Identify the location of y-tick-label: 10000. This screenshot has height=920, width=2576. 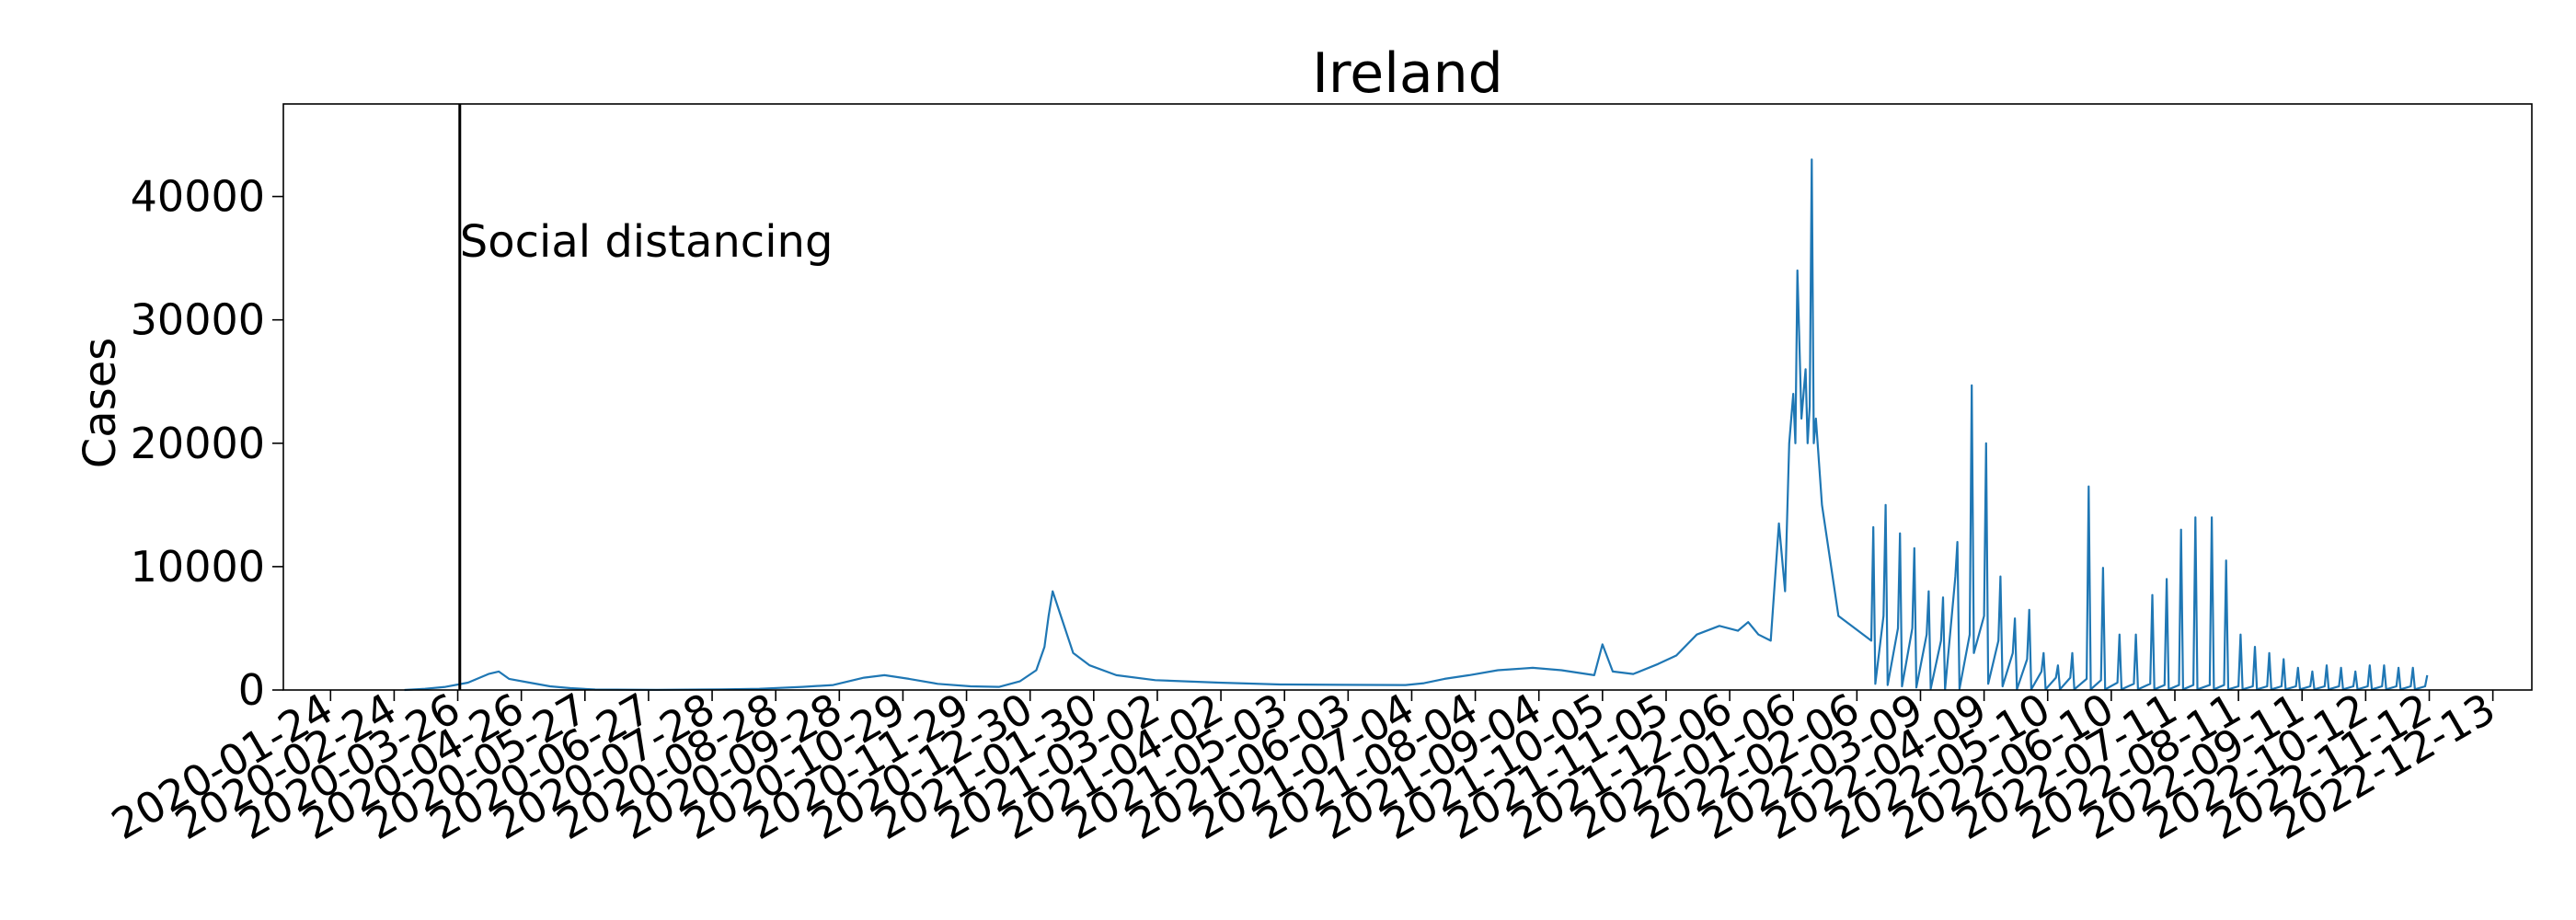
(198, 567).